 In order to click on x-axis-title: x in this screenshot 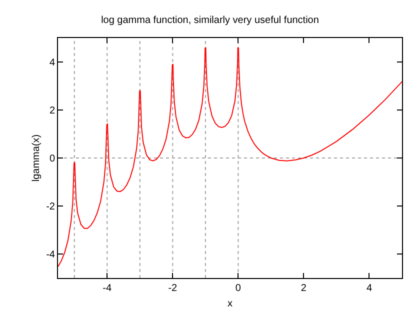, I will do `click(230, 304)`.